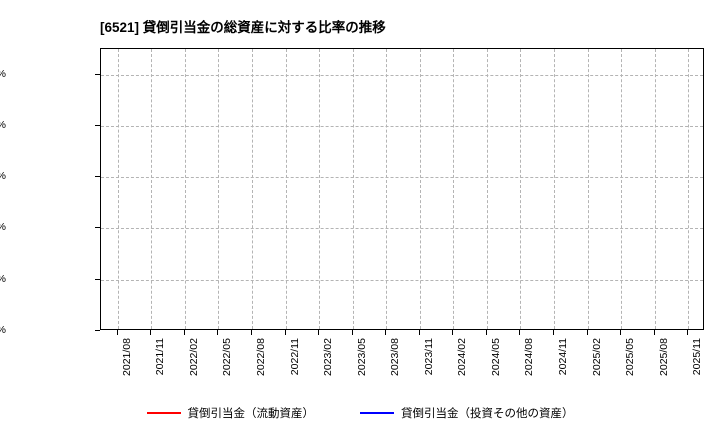 The image size is (720, 440). What do you see at coordinates (3, 125) in the screenshot?
I see `y-axis-label: 40.0%` at bounding box center [3, 125].